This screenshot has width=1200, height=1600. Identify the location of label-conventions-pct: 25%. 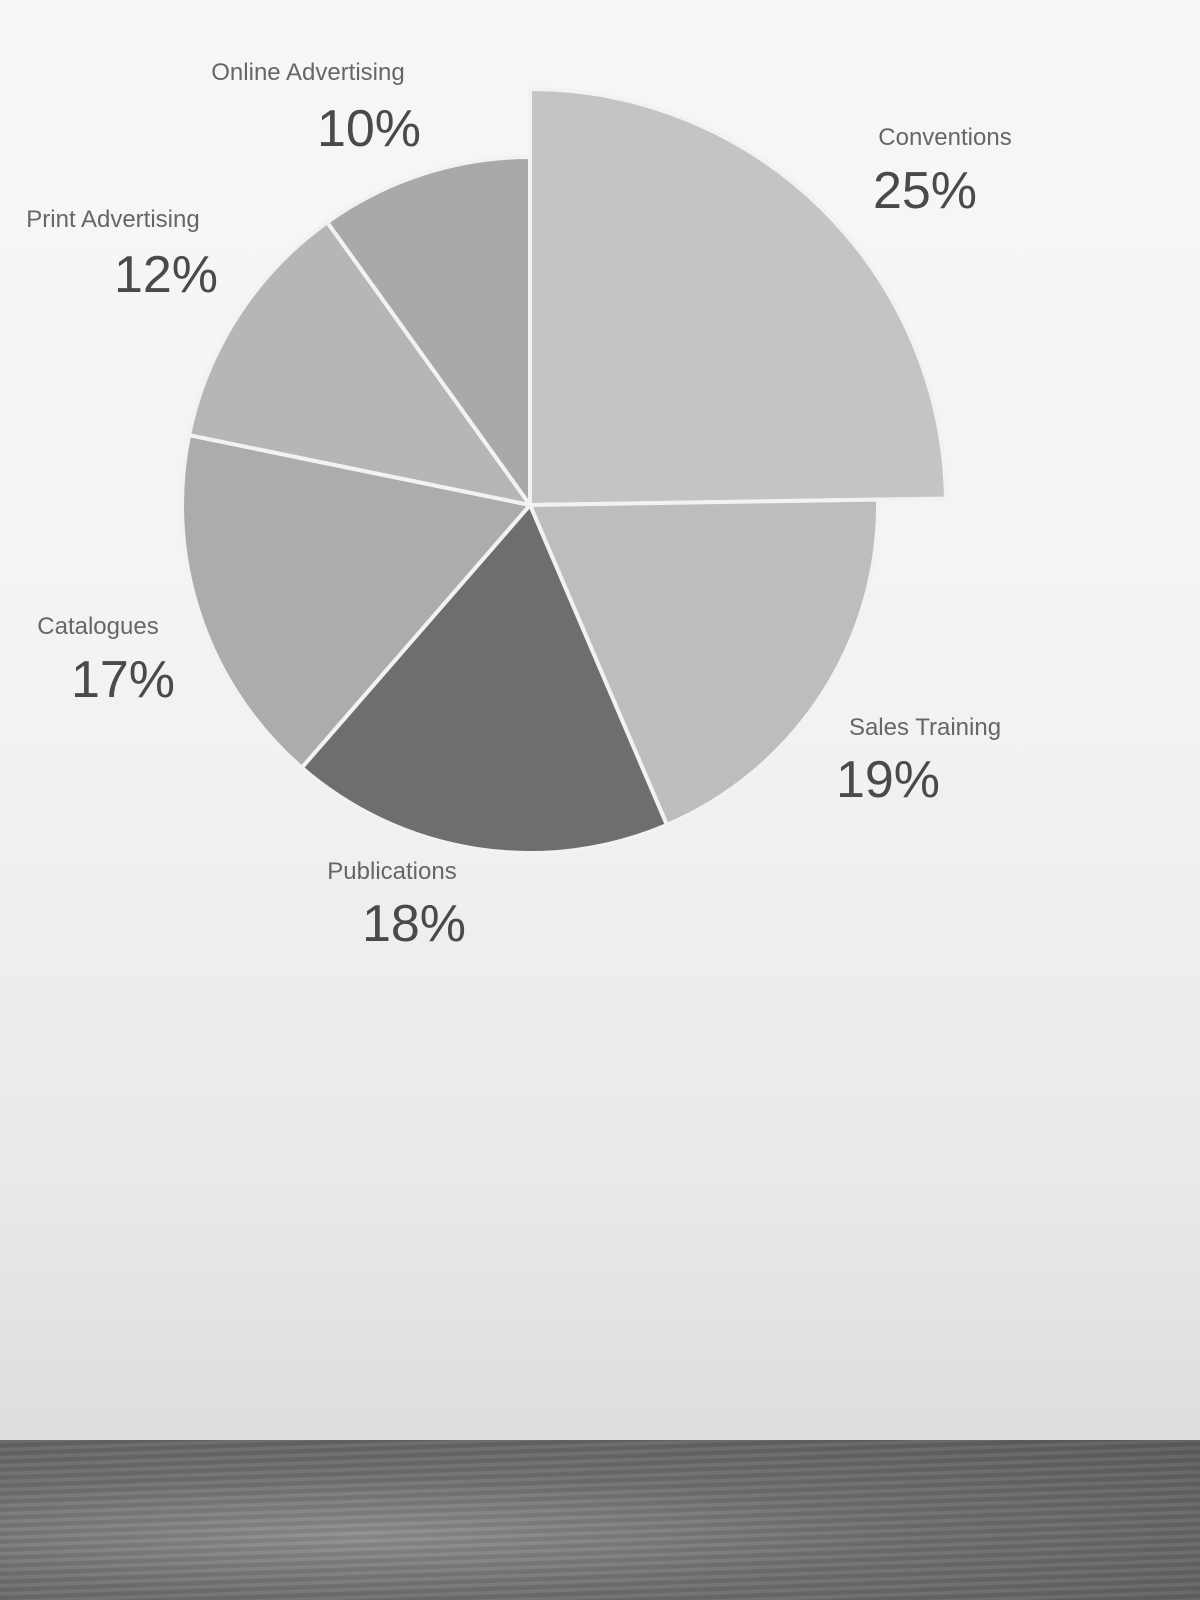
(925, 191).